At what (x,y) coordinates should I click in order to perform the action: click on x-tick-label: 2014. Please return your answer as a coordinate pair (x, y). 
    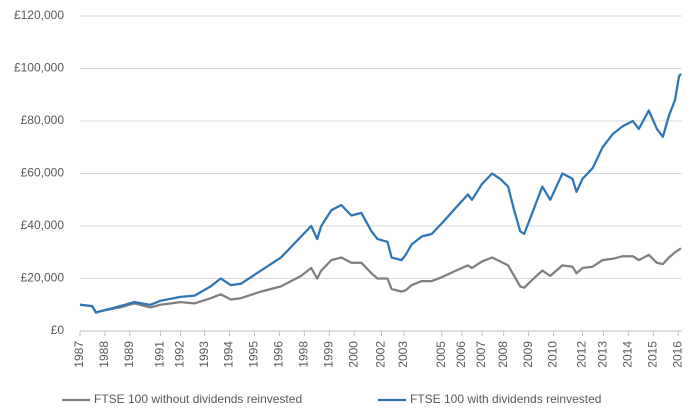
    Looking at the image, I should click on (628, 354).